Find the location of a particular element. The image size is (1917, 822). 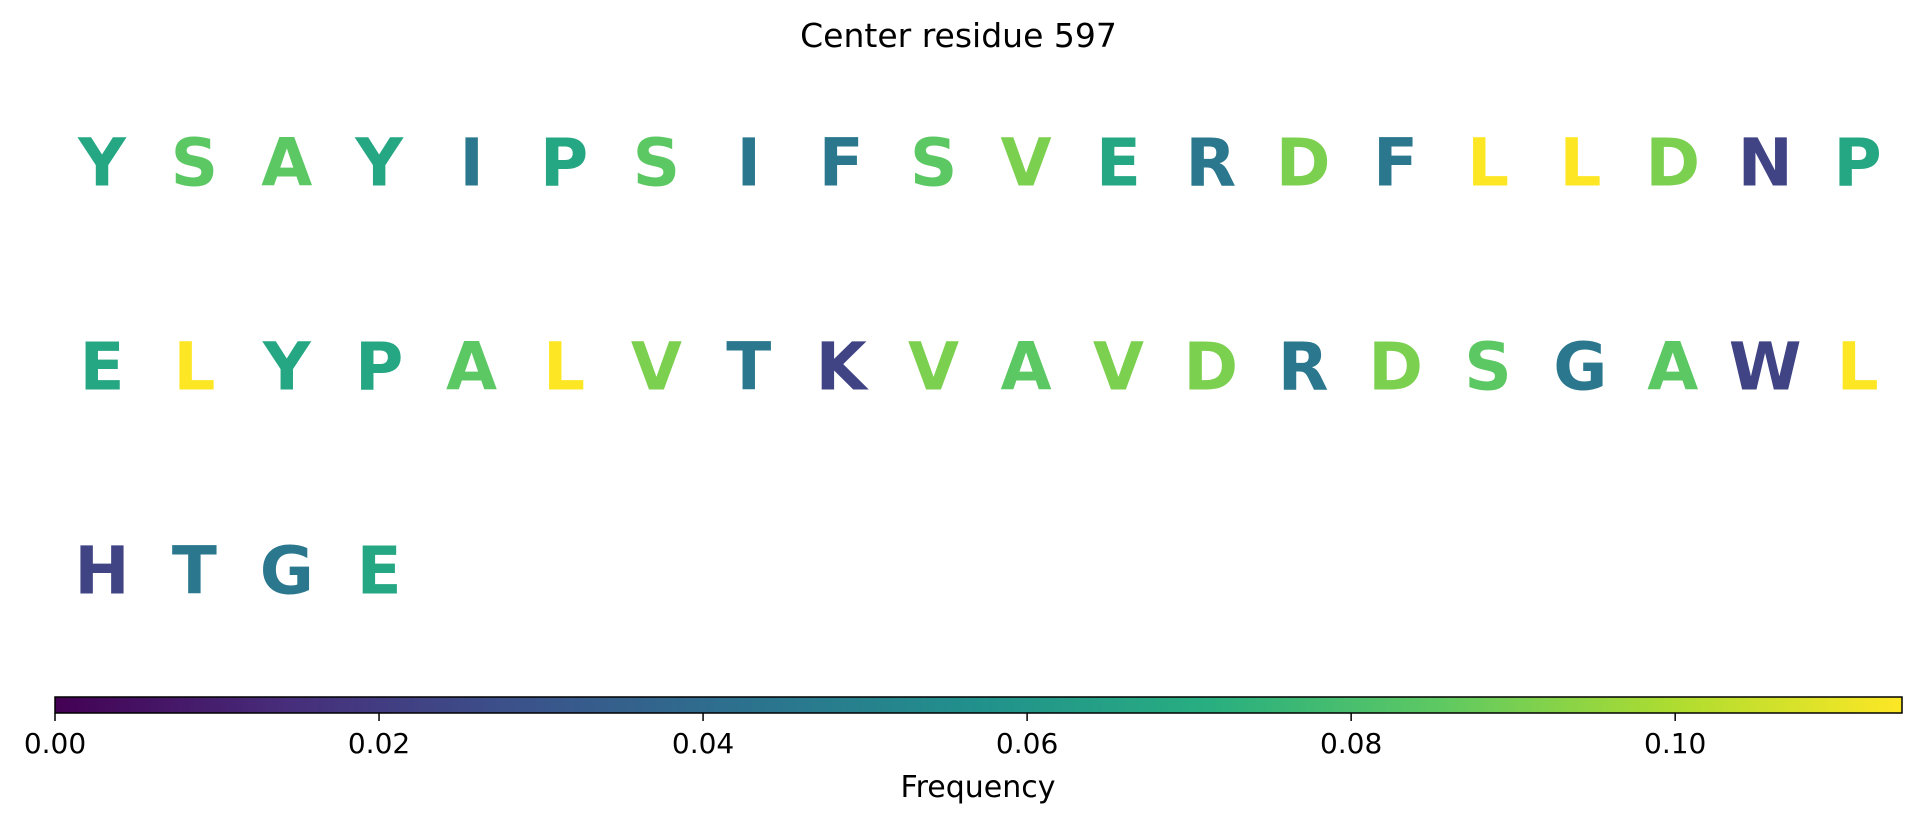

colorbar-tick-label: 0.04 is located at coordinates (703, 743).